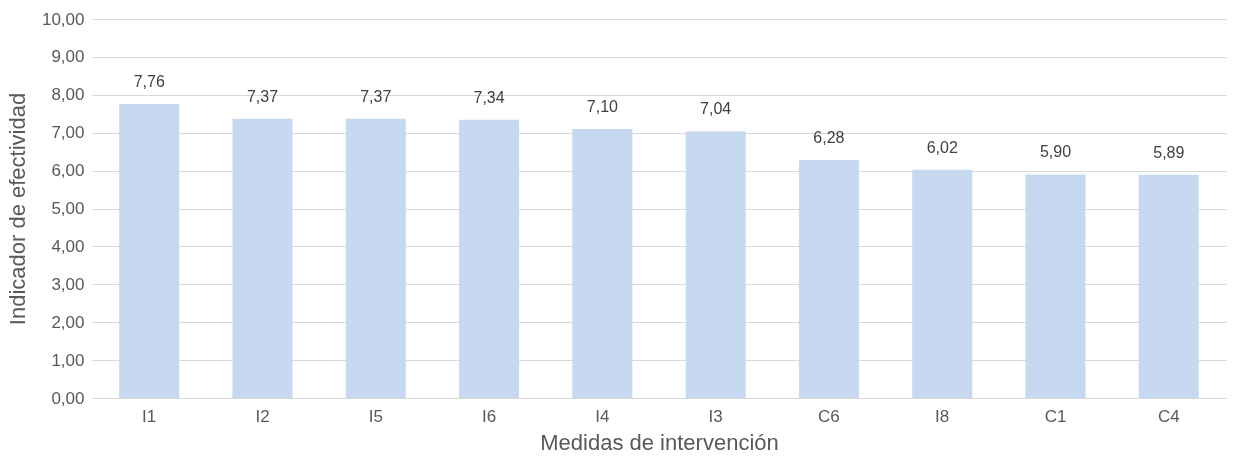 Image resolution: width=1236 pixels, height=459 pixels. I want to click on y-tick-label: 6,00, so click(68, 171).